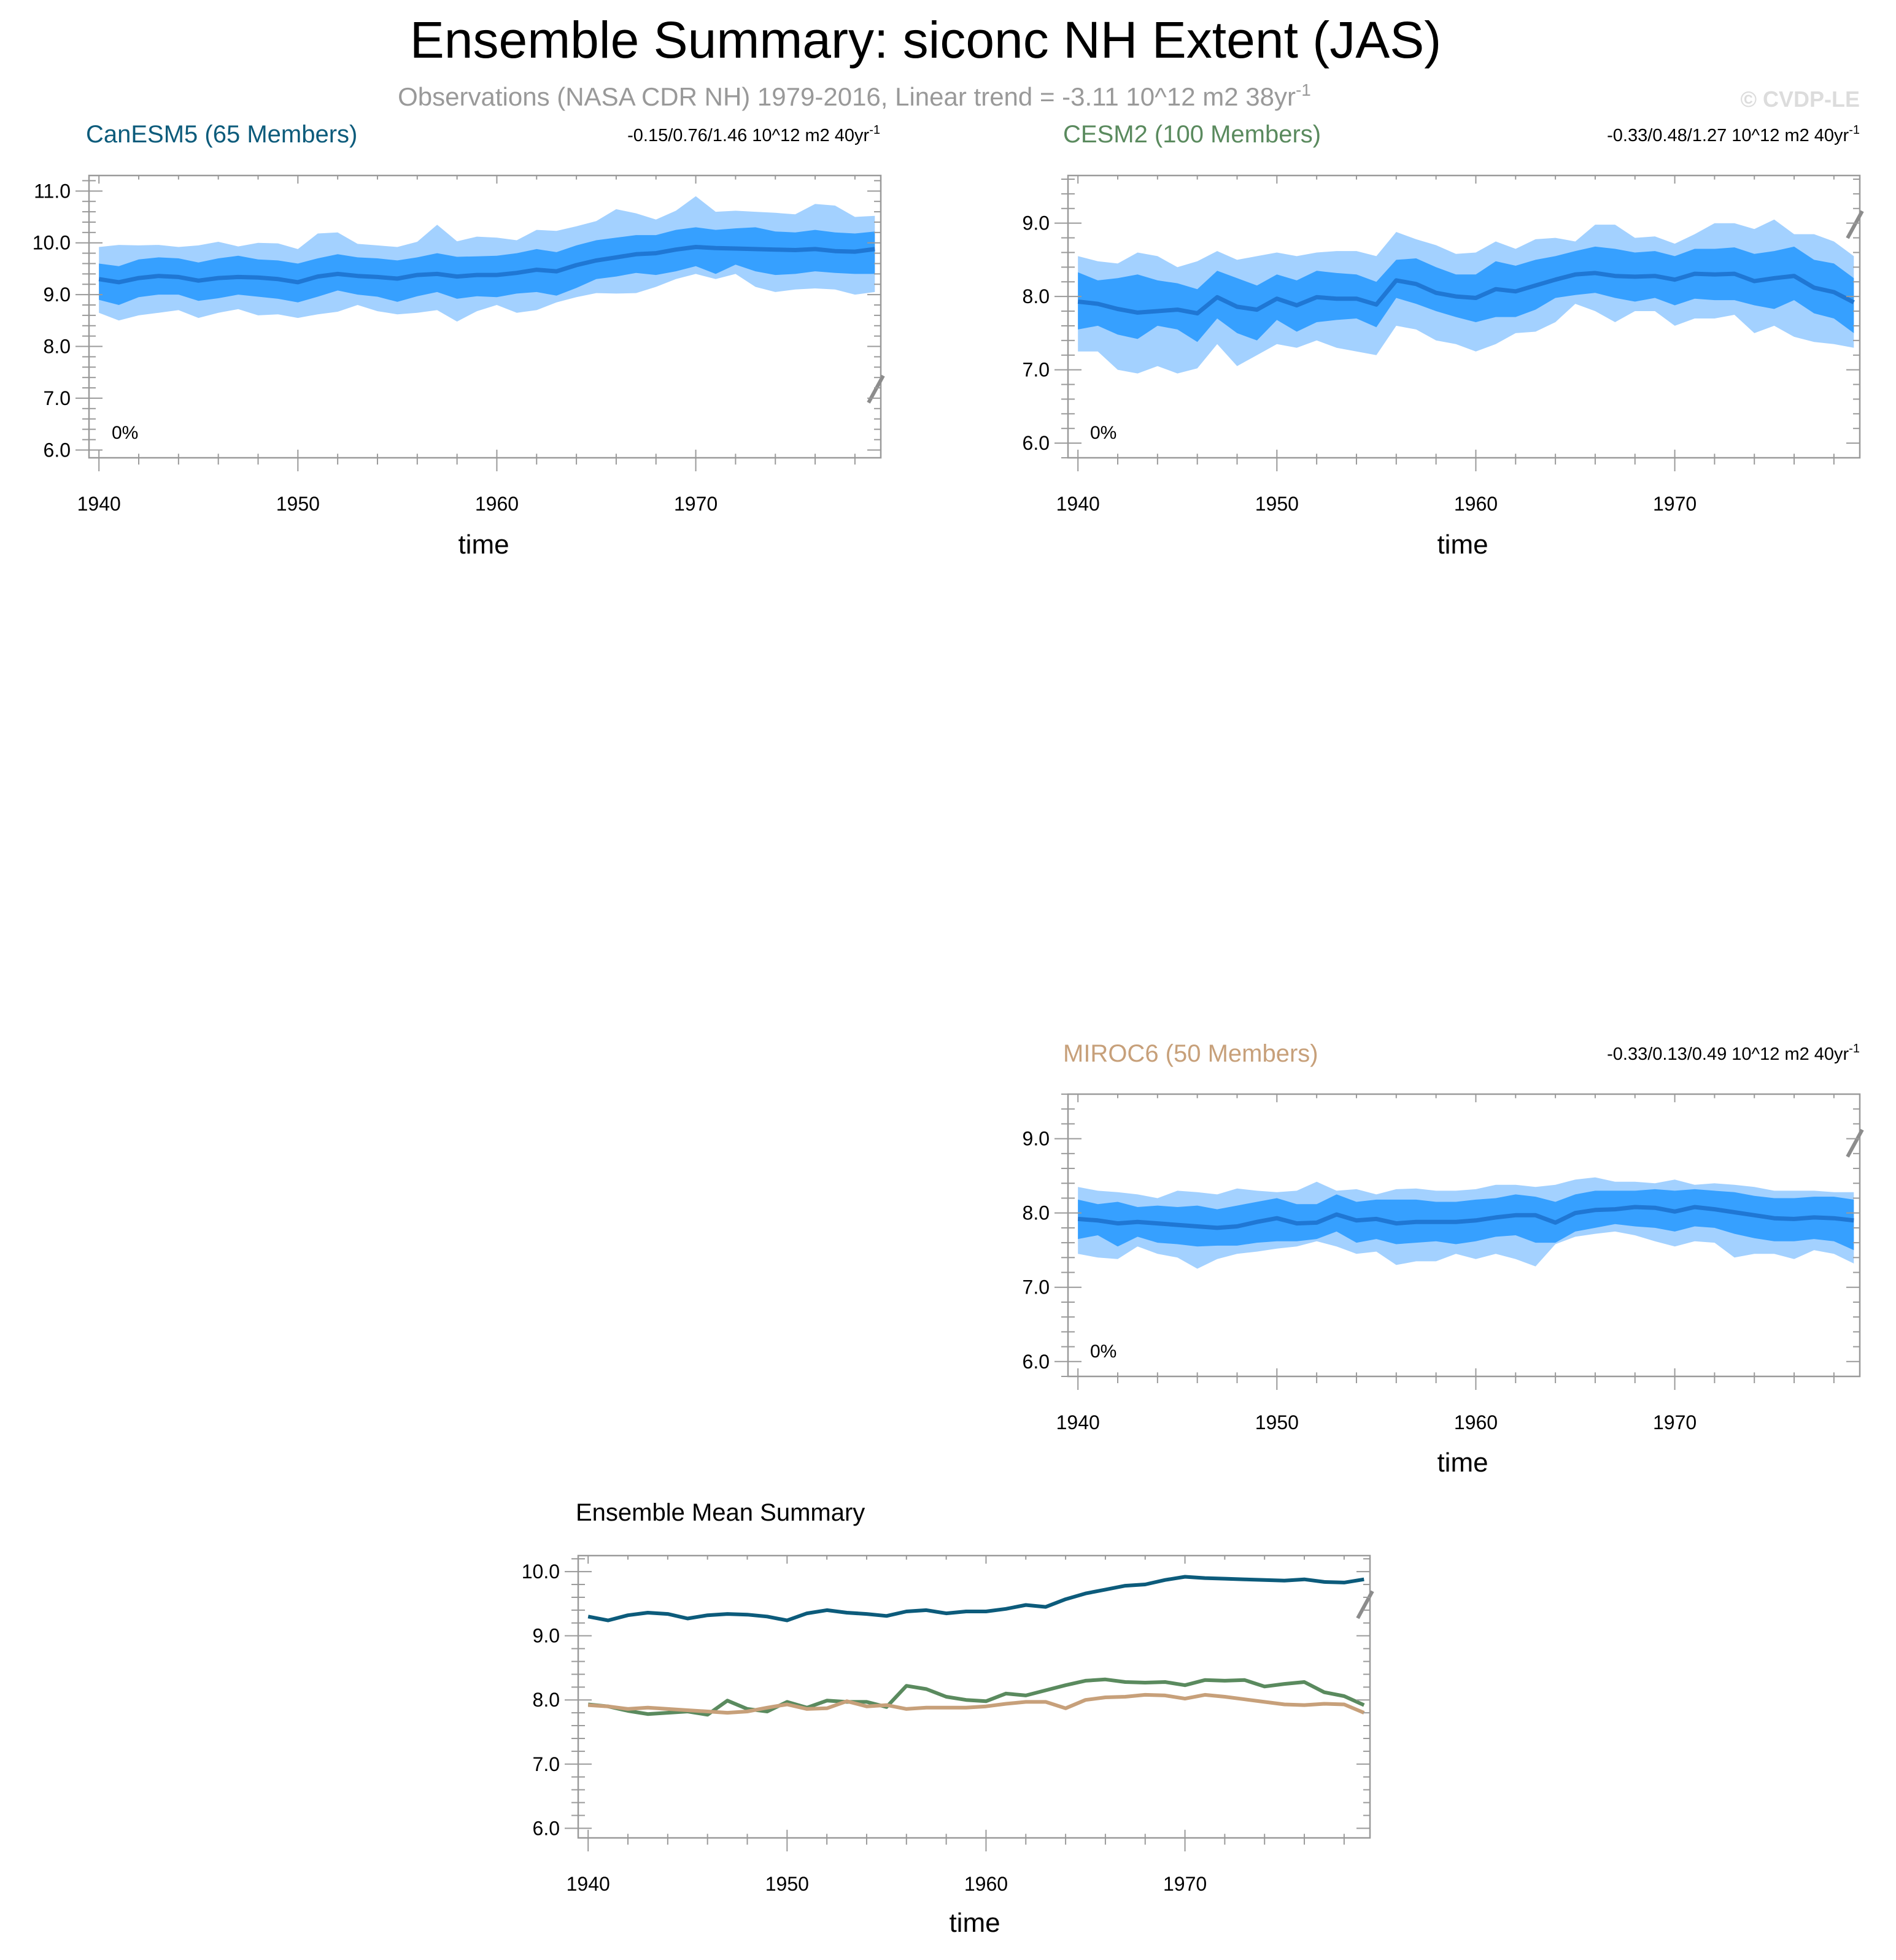 This screenshot has width=1896, height=1960. What do you see at coordinates (974, 1923) in the screenshot?
I see `xlabel-ensemble-mean: time` at bounding box center [974, 1923].